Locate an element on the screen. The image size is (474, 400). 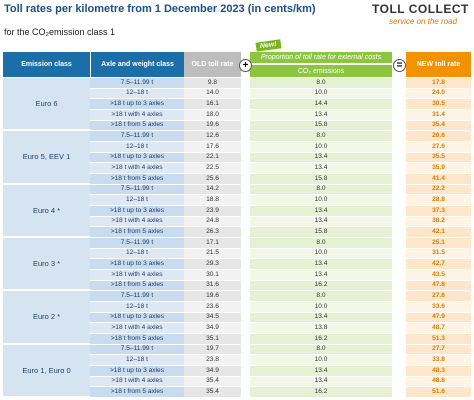
new-rate: 35.9 is located at coordinates (438, 168).